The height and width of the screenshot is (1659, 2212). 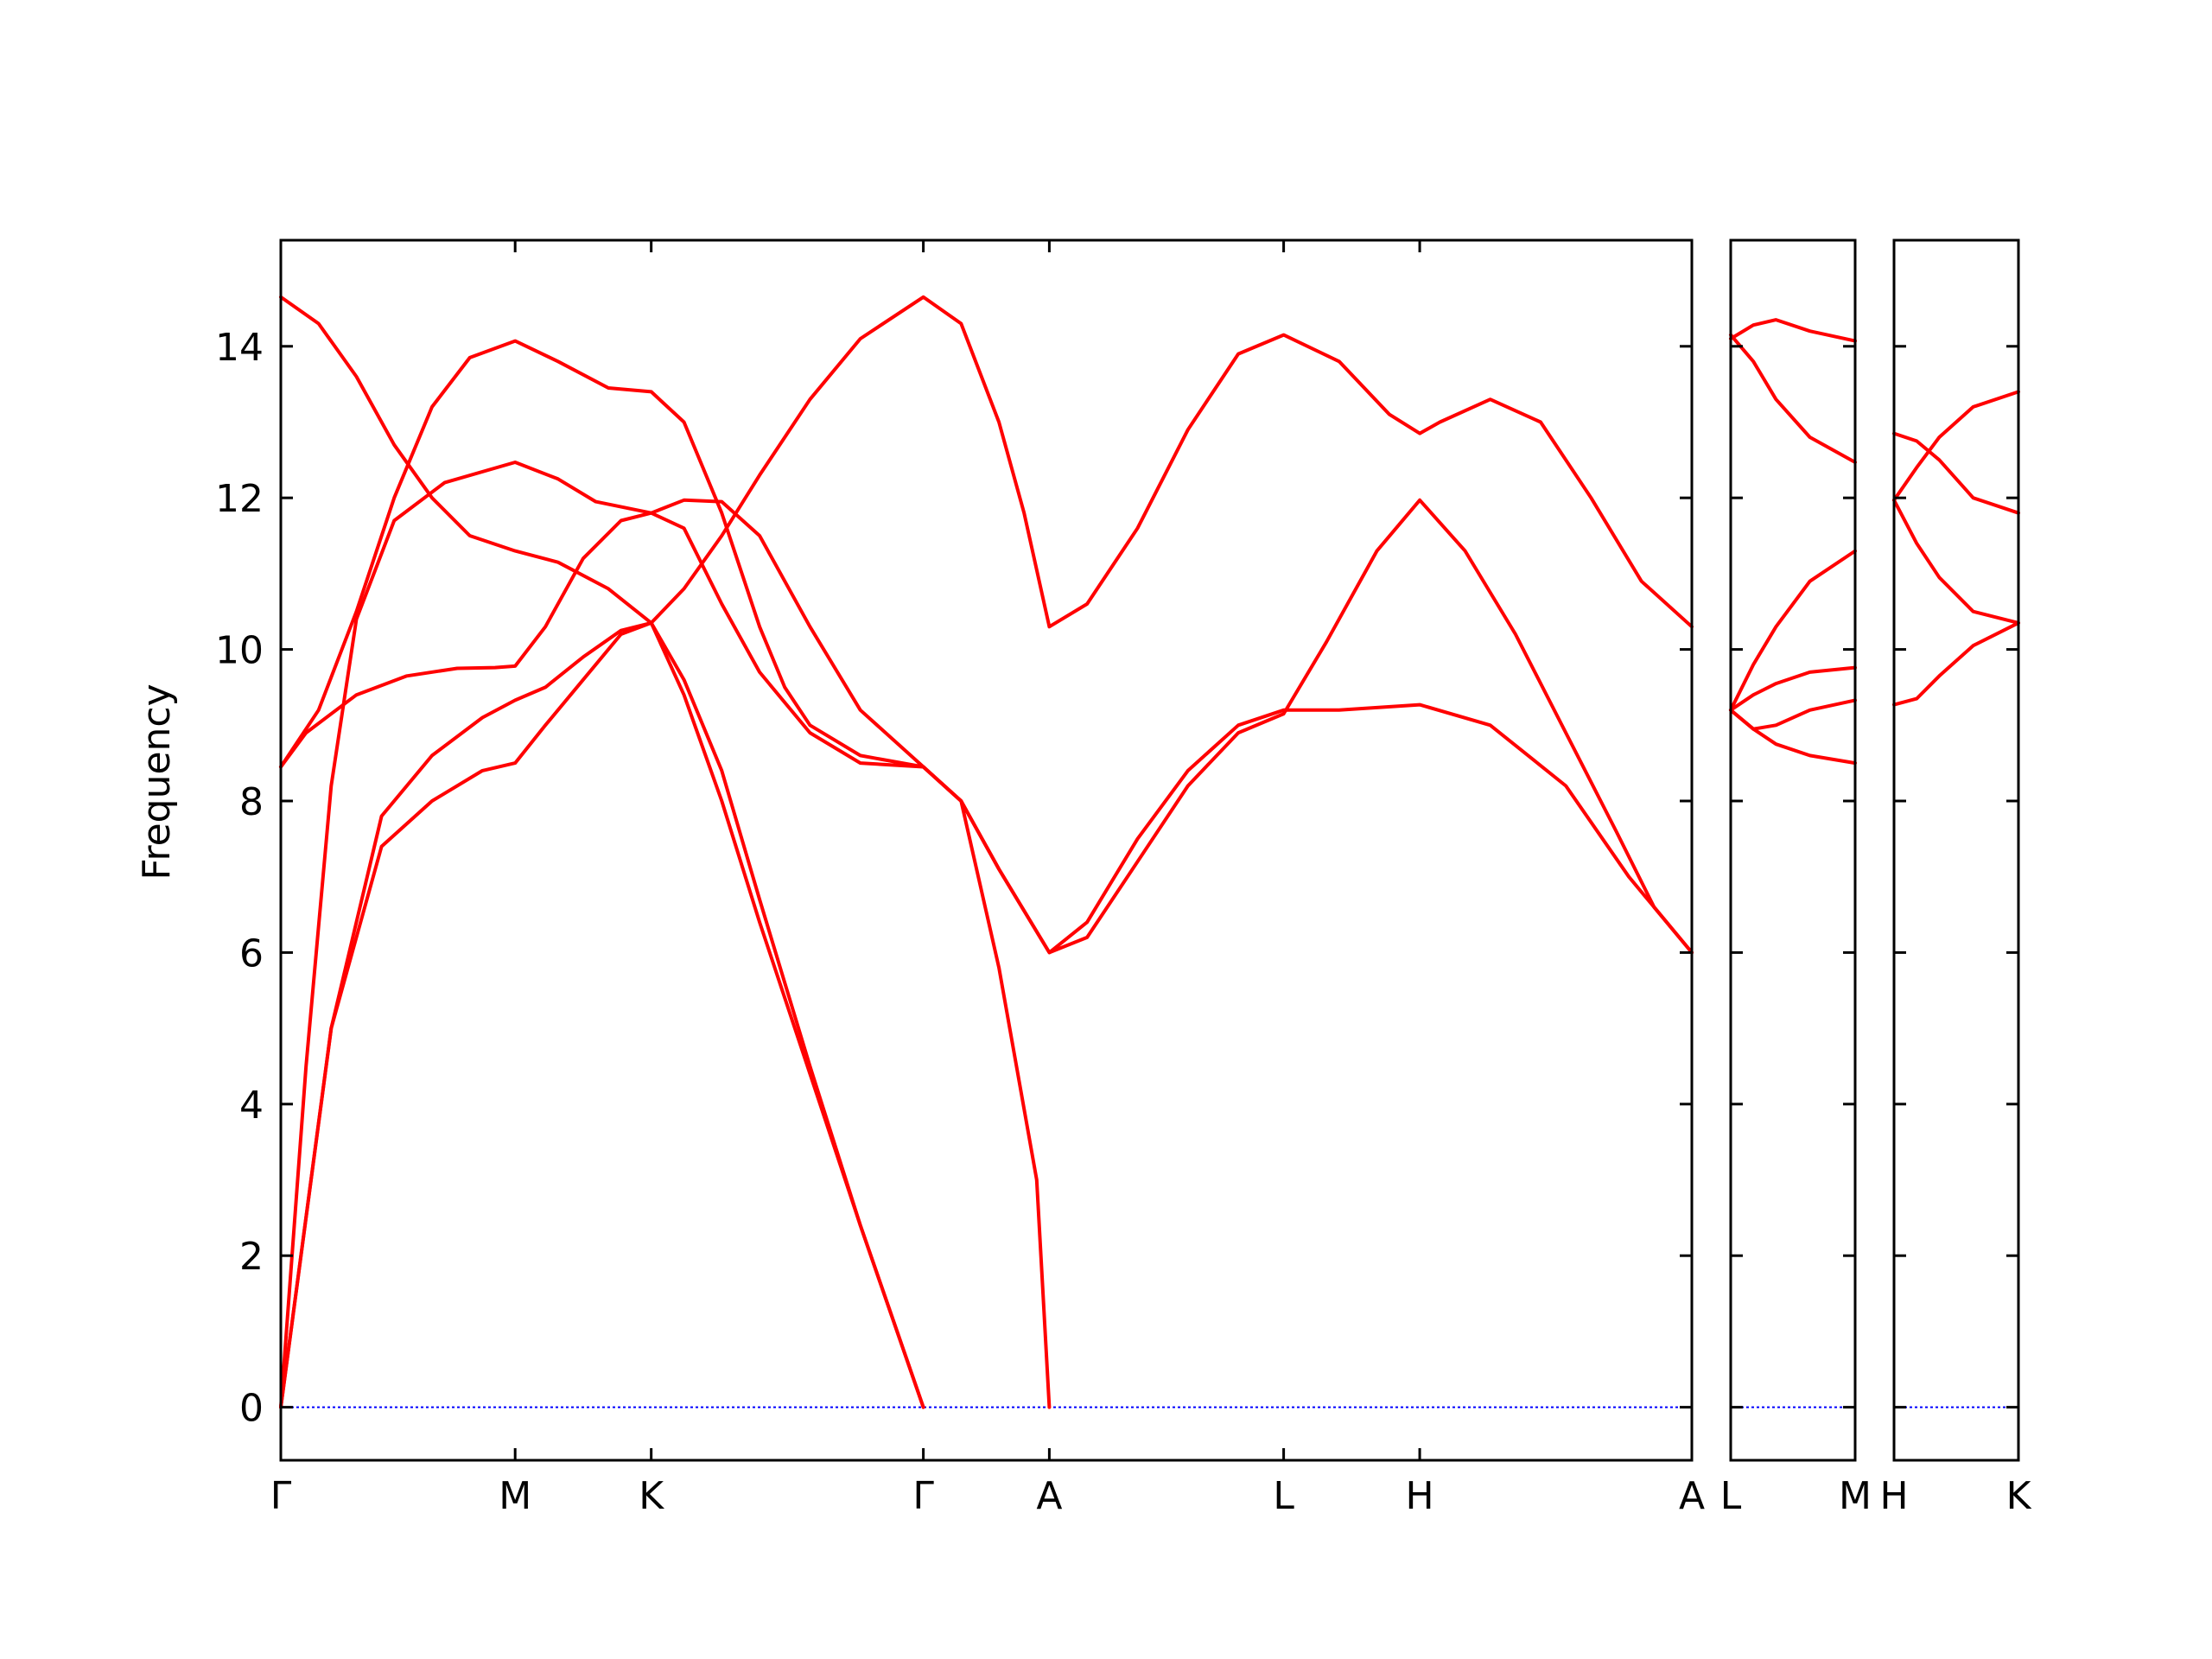 I want to click on y-tick-label: 0, so click(x=251, y=1409).